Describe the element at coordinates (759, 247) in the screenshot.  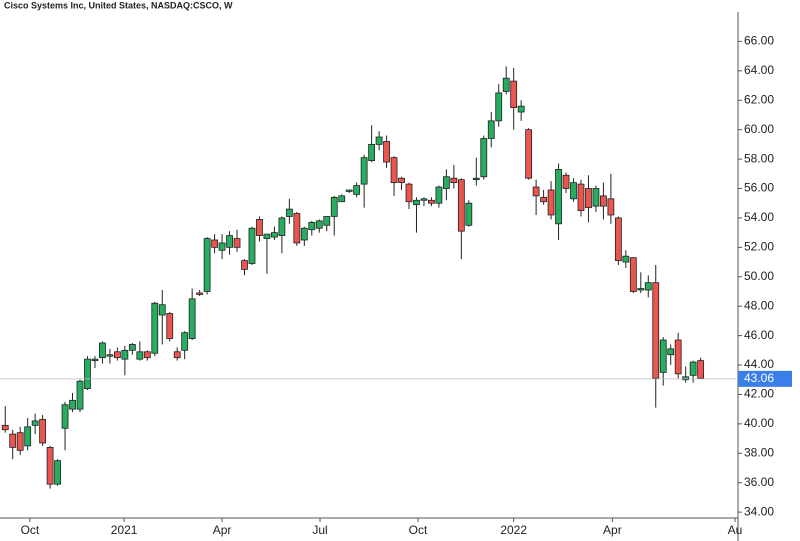
I see `y-tick-label: 52.00` at that location.